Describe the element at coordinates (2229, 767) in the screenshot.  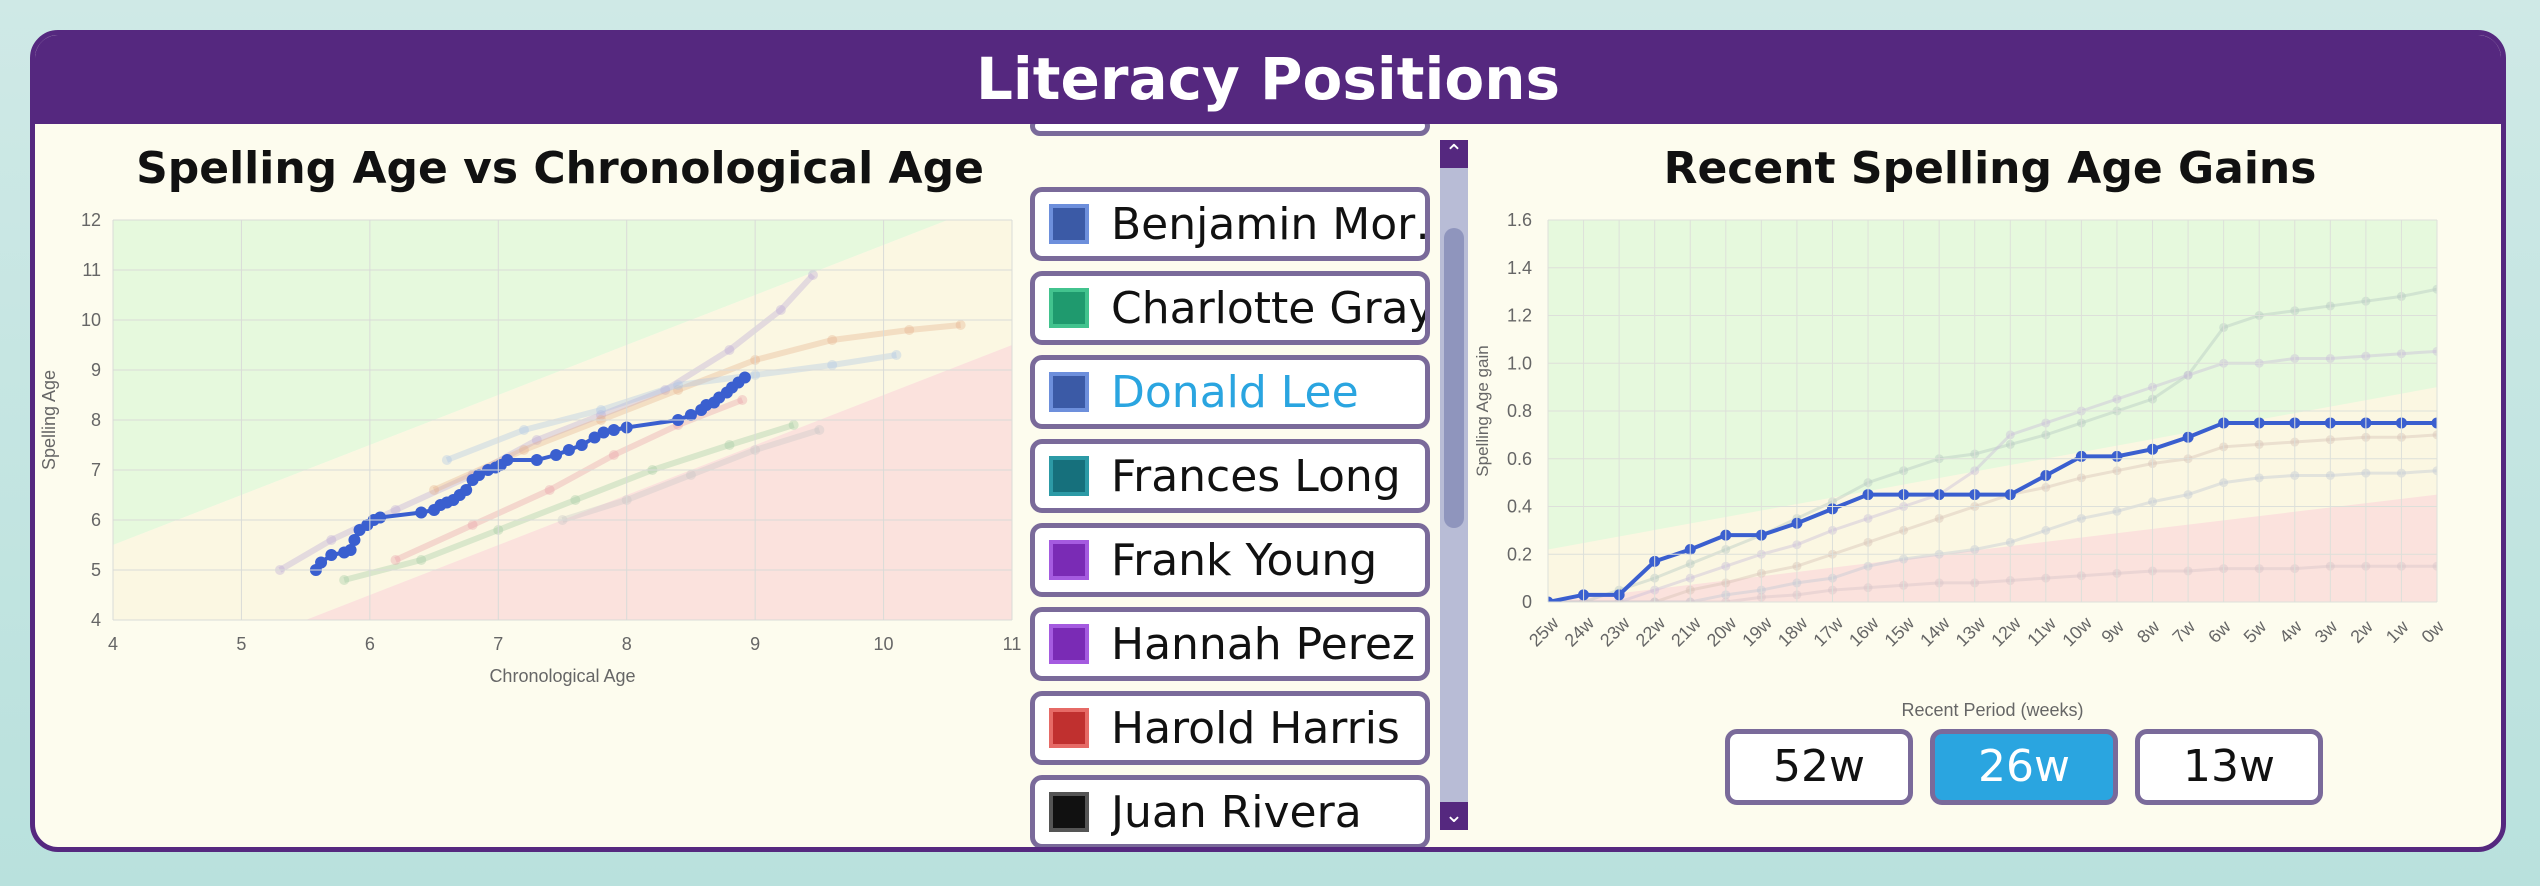
I see `period-button-13w: 13w` at that location.